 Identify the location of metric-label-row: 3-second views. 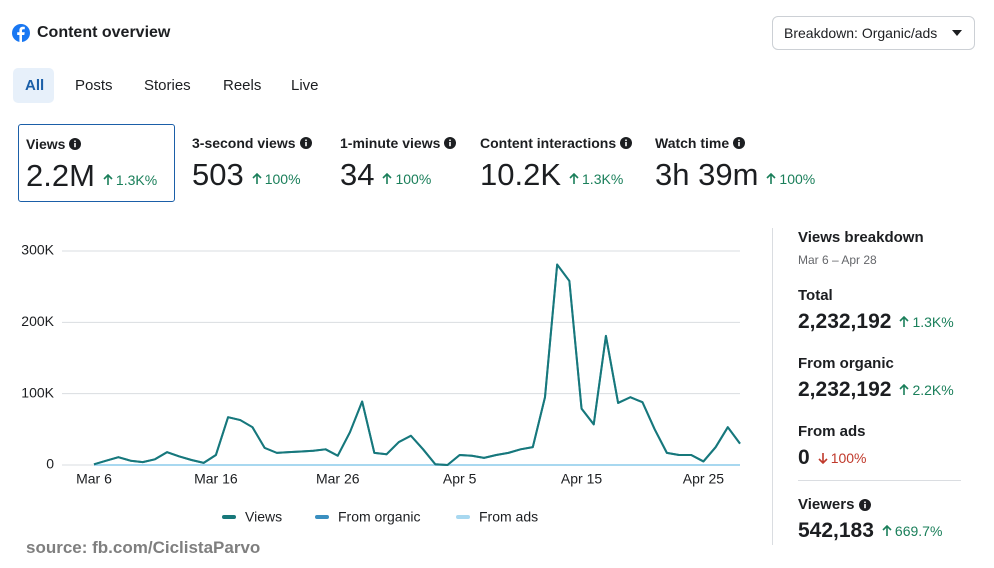
(255, 143).